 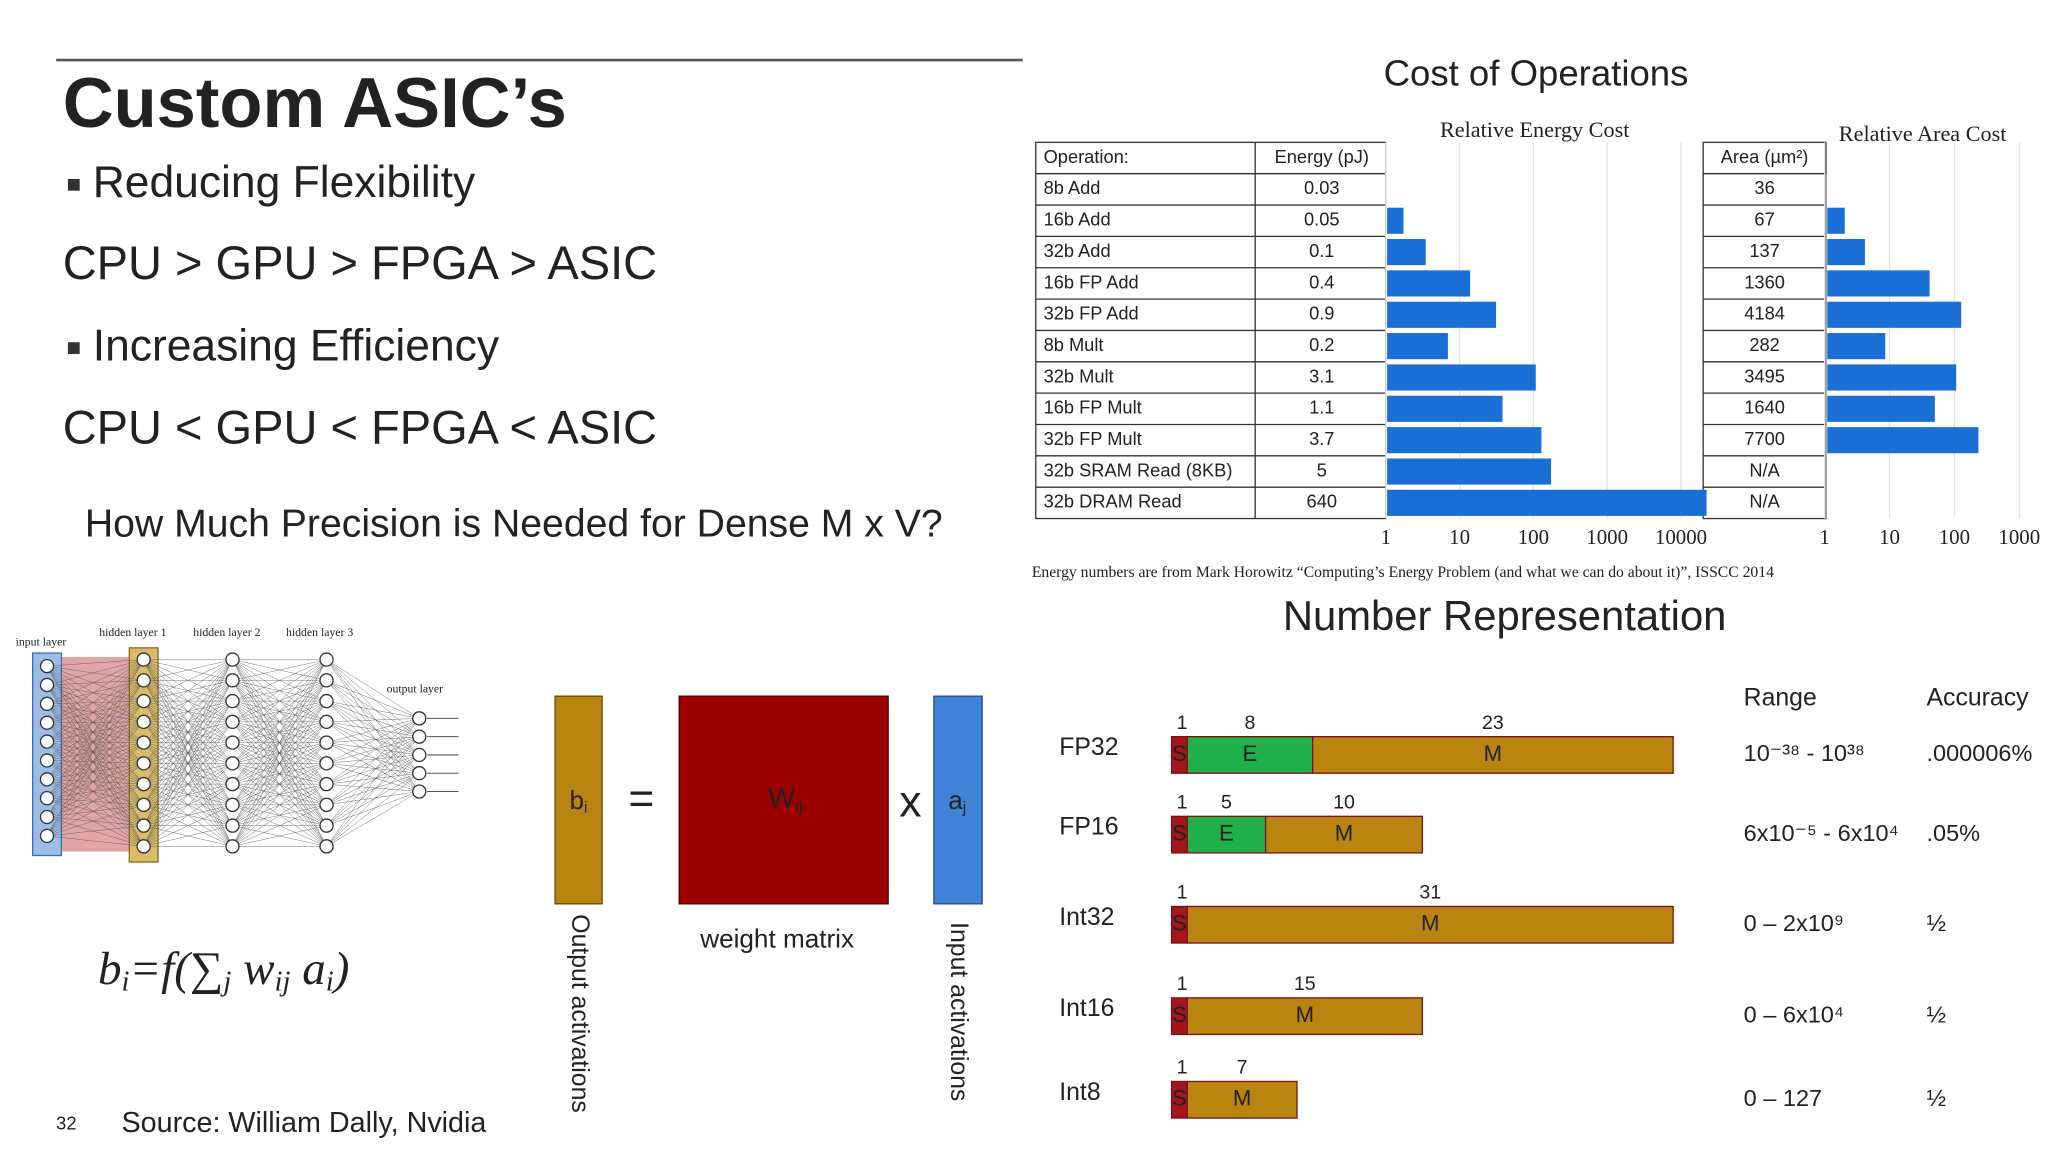 What do you see at coordinates (41, 641) in the screenshot?
I see `net-label: input layer` at bounding box center [41, 641].